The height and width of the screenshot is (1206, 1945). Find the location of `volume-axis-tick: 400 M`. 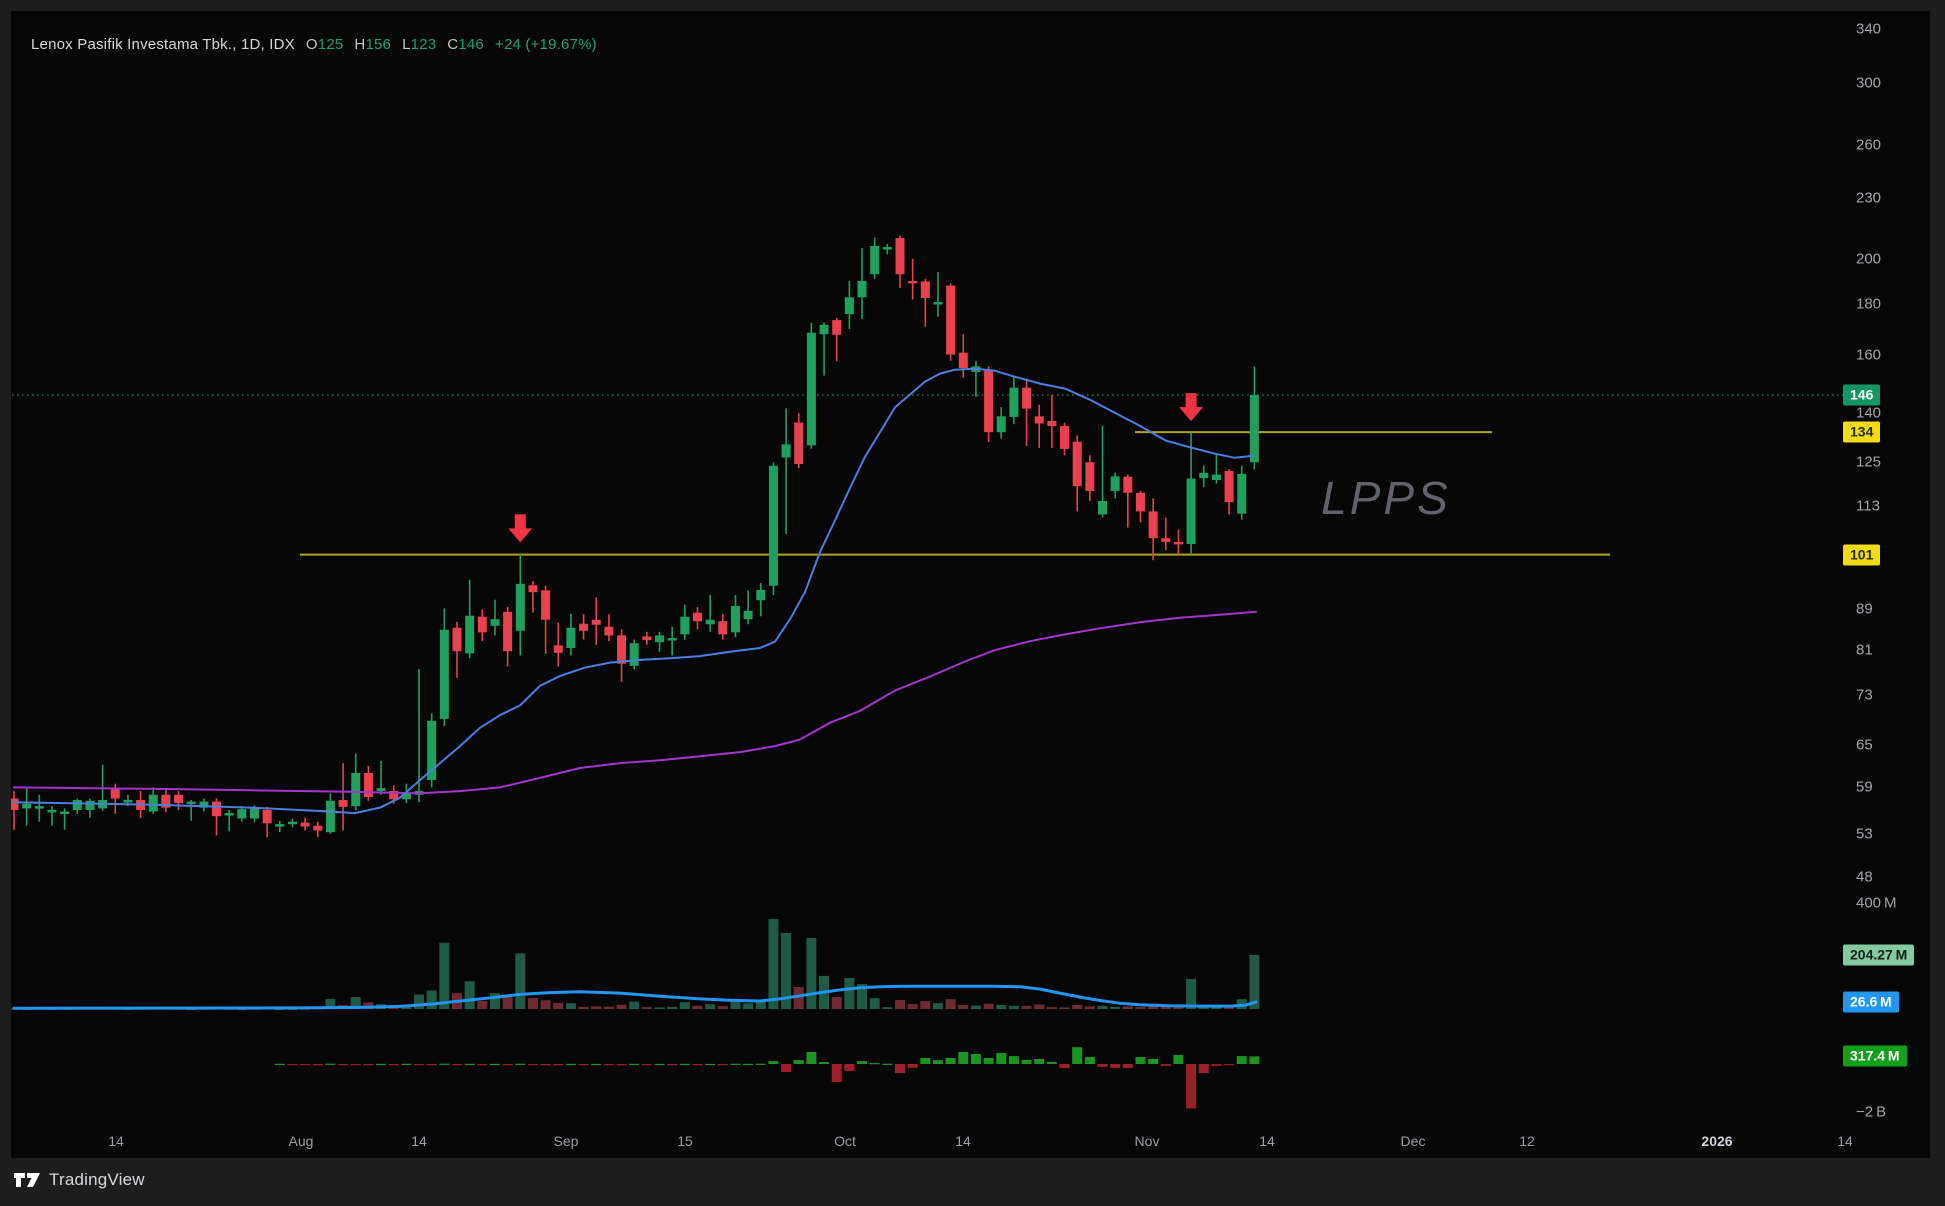

volume-axis-tick: 400 M is located at coordinates (1876, 903).